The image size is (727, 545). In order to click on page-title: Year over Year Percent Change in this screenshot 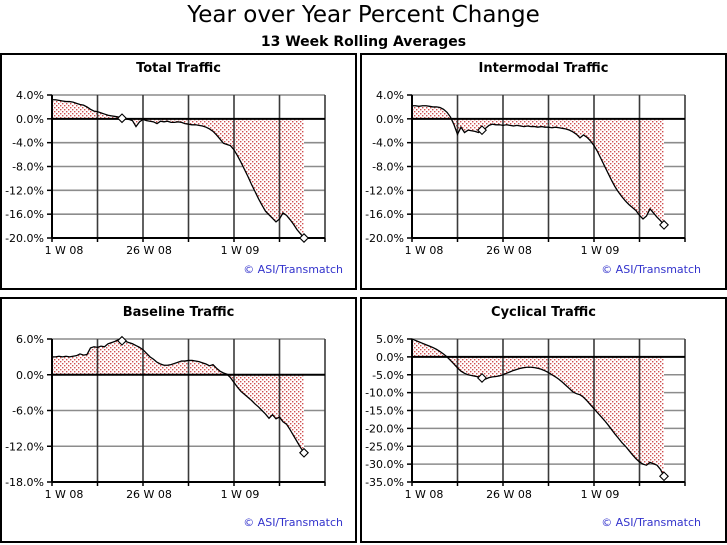, I will do `click(363, 15)`.